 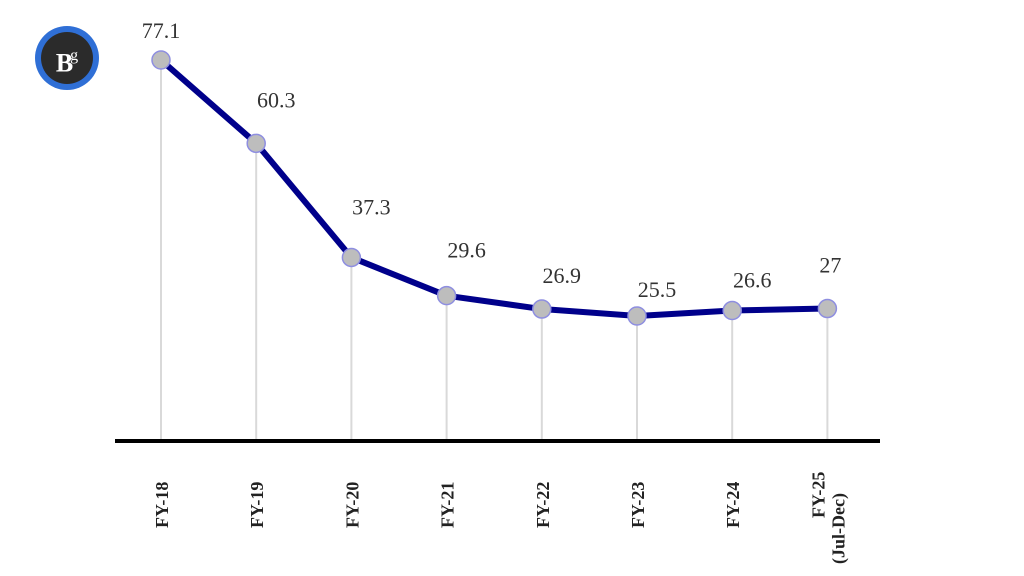 I want to click on data-label: 60.3, so click(x=276, y=99).